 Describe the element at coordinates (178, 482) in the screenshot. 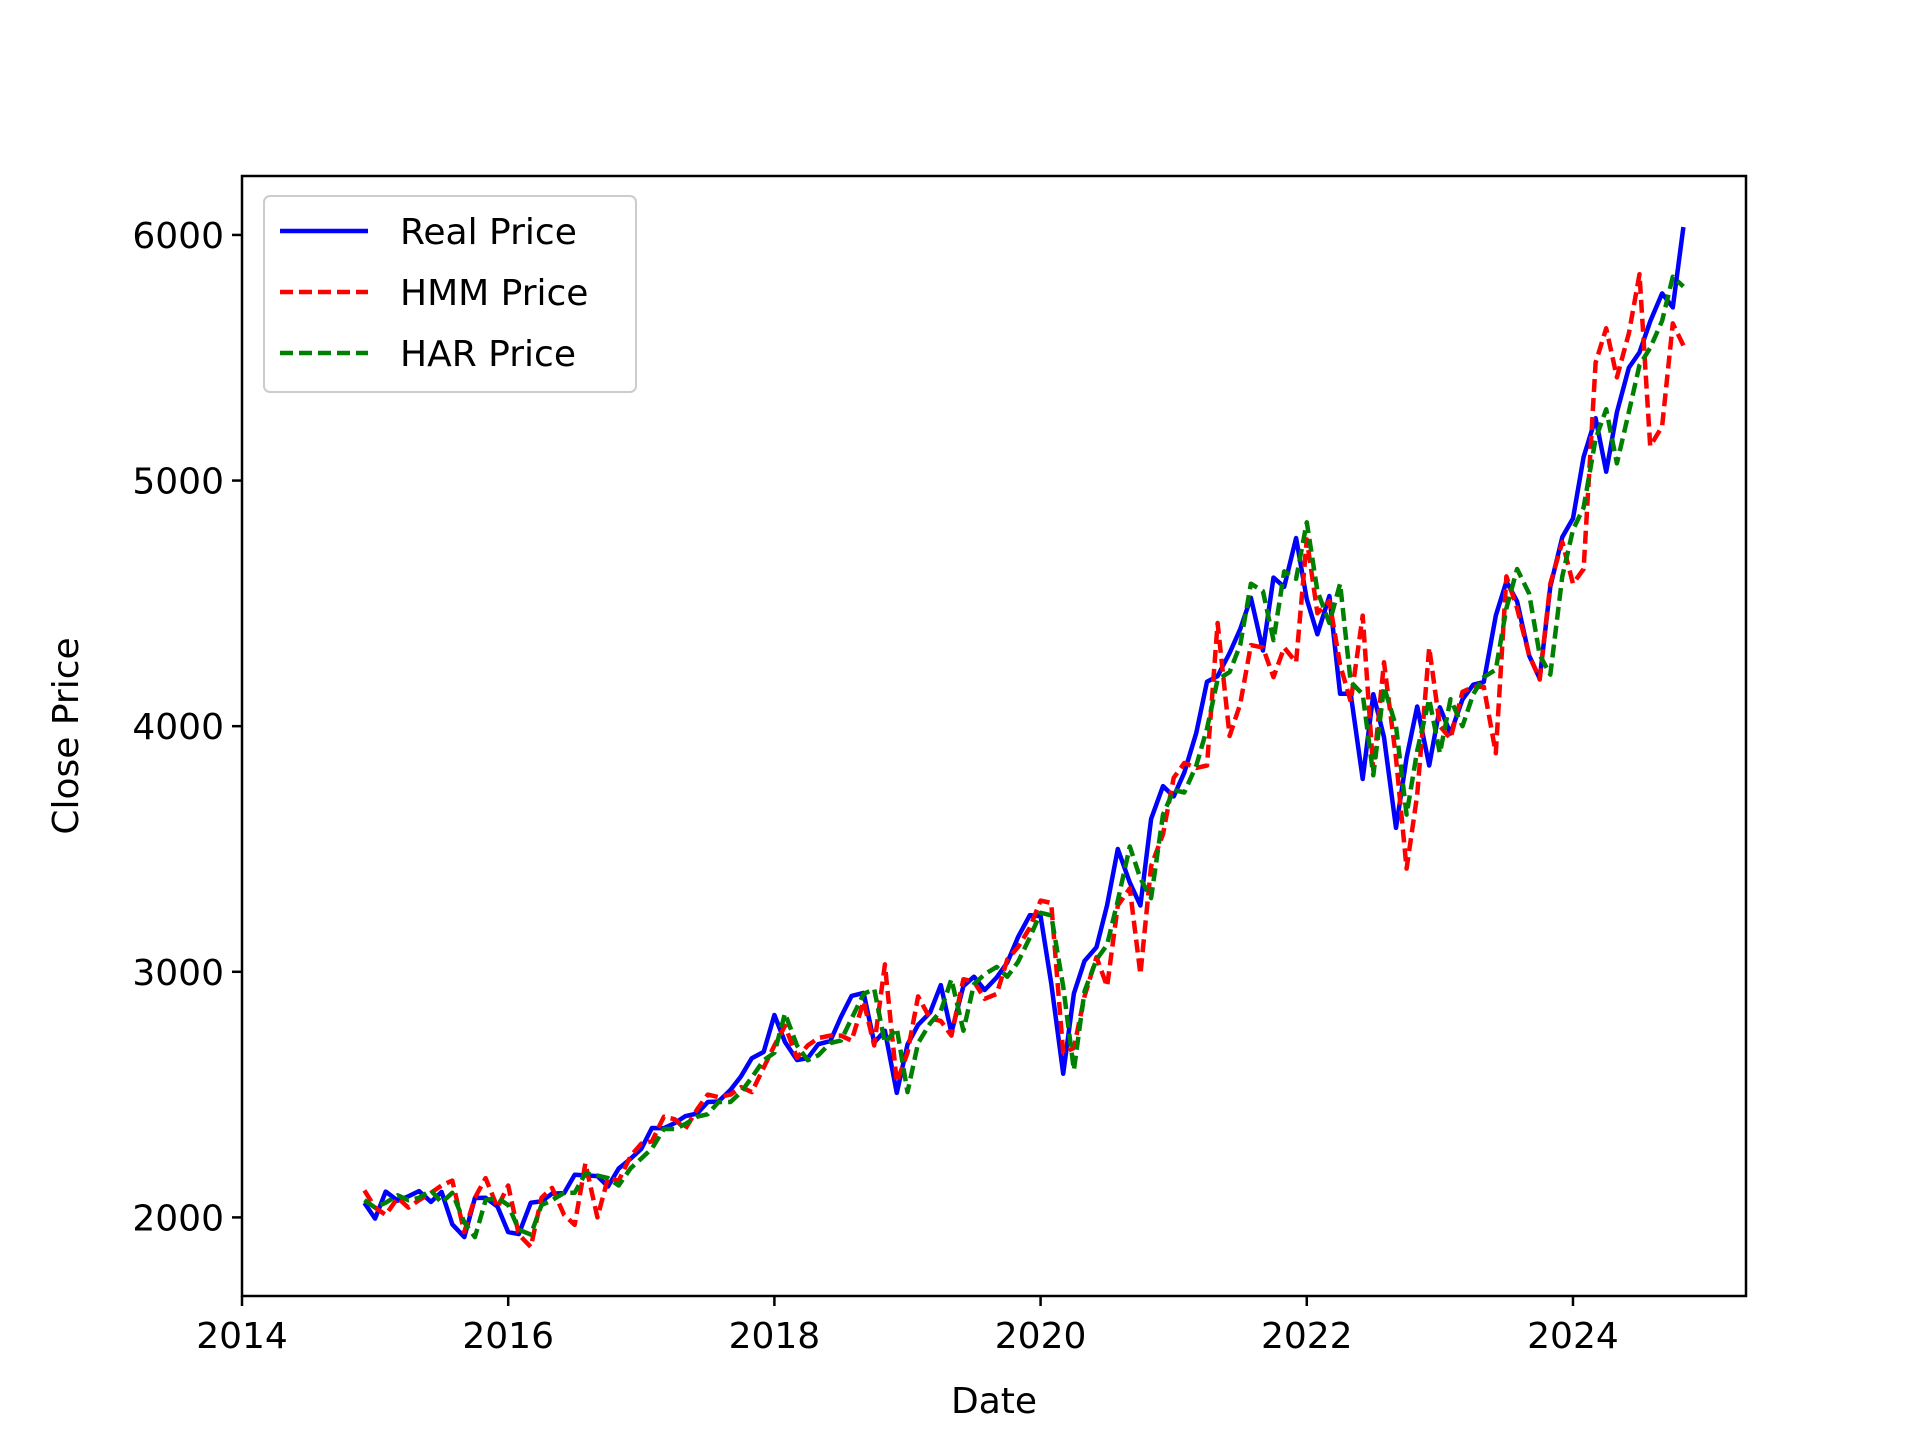

I see `y-tick-label: 5000` at that location.